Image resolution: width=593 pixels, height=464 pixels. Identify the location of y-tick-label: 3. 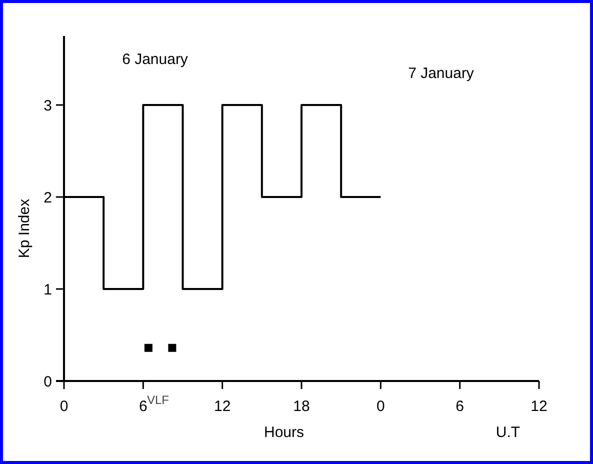
(48, 105).